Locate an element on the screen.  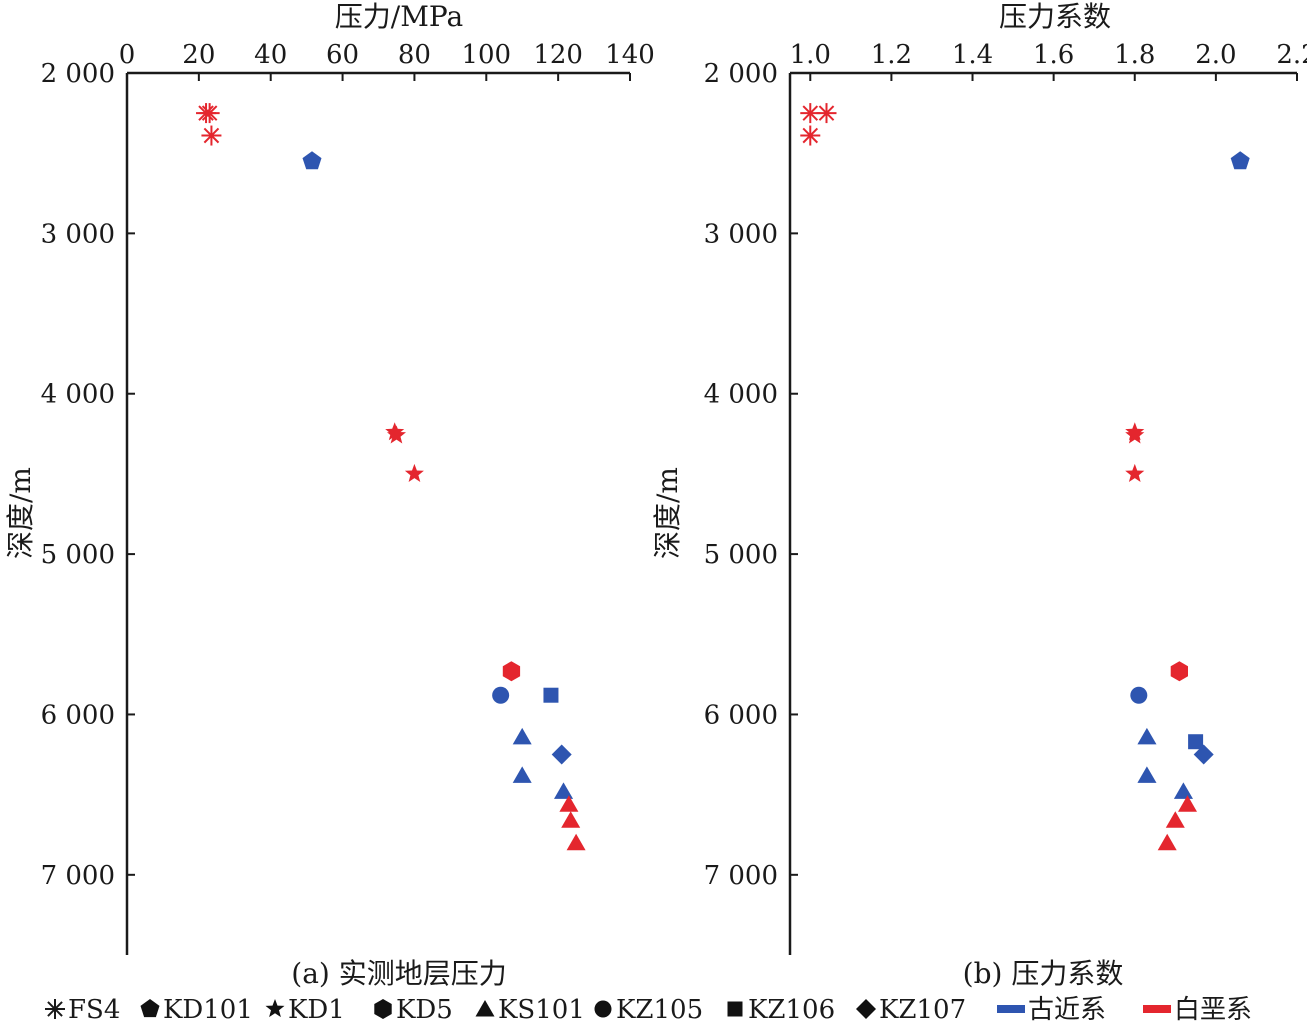
x-tick-label: 1.4 is located at coordinates (972, 55).